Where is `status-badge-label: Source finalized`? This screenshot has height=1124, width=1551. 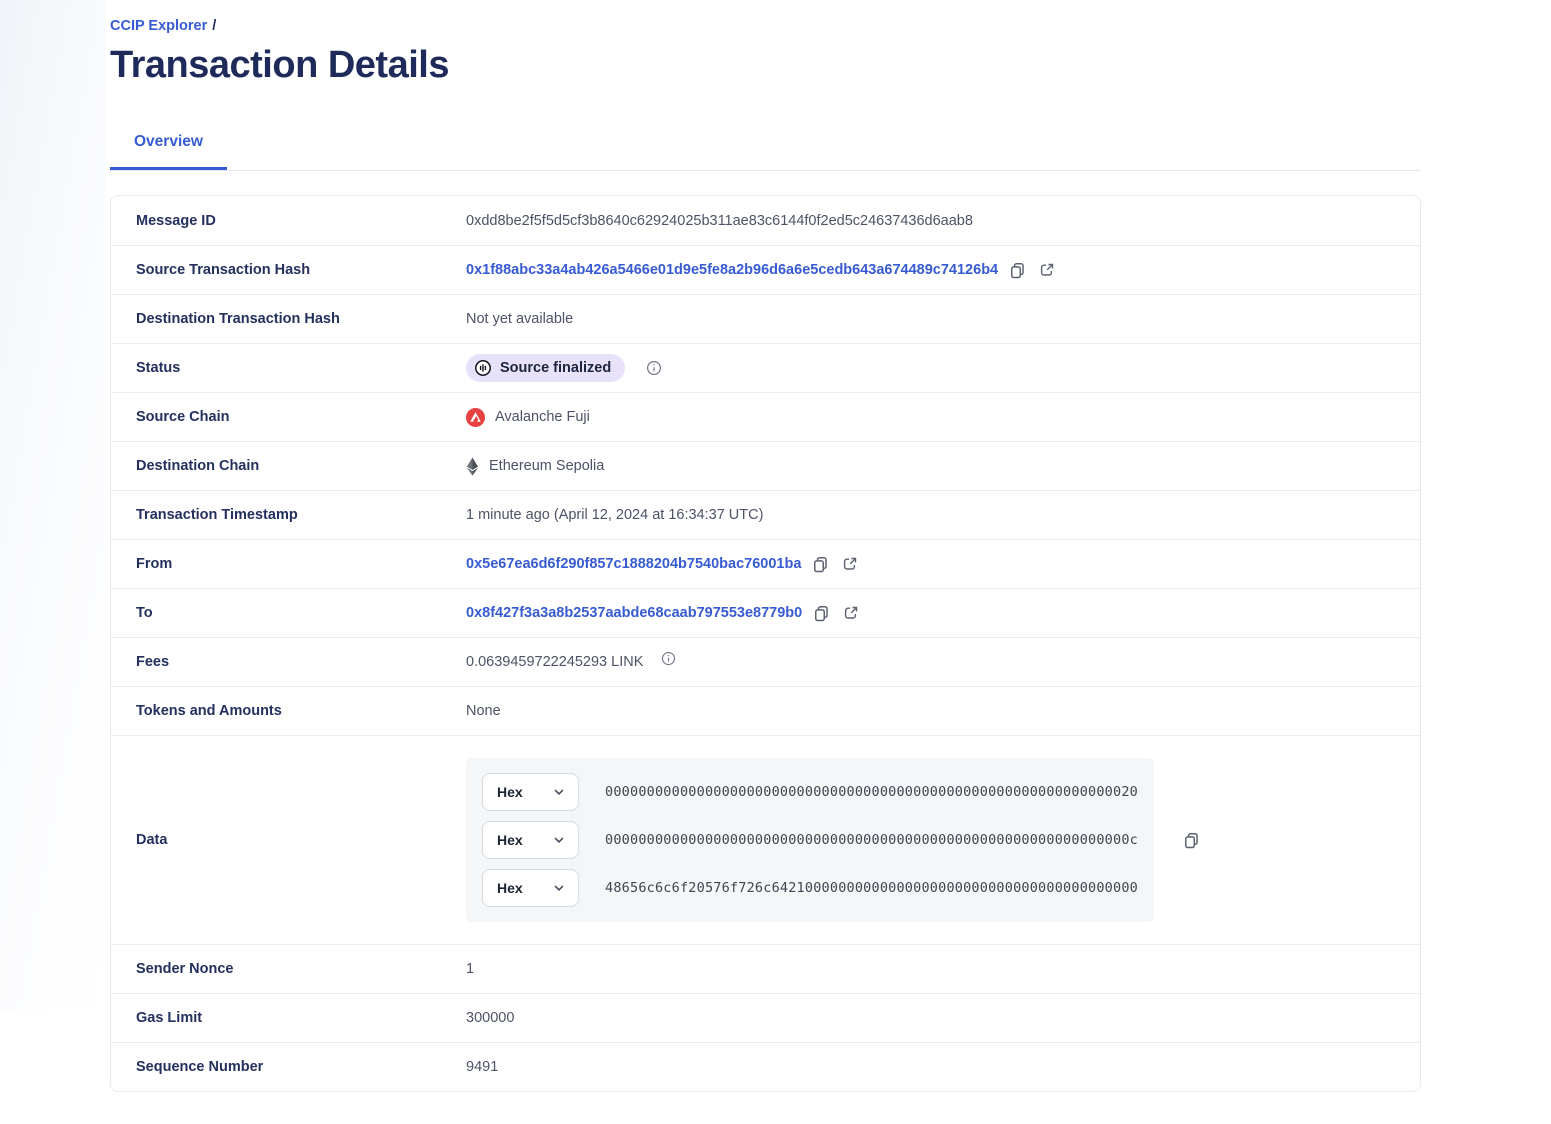
status-badge-label: Source finalized is located at coordinates (556, 368).